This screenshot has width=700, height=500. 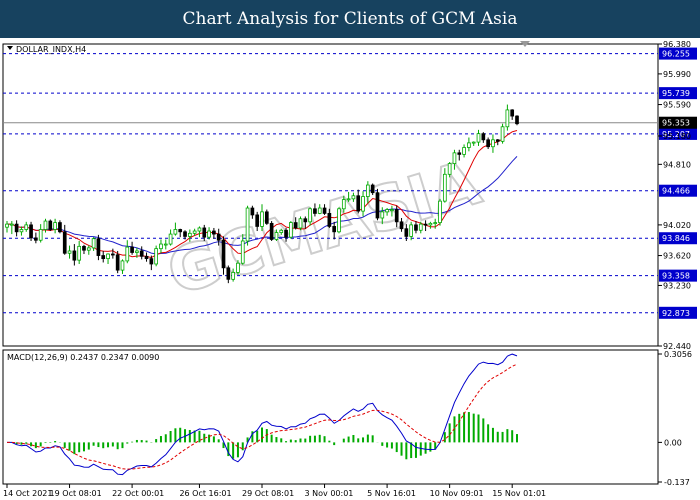 I want to click on macd-tick-label: 0.00, so click(x=673, y=442).